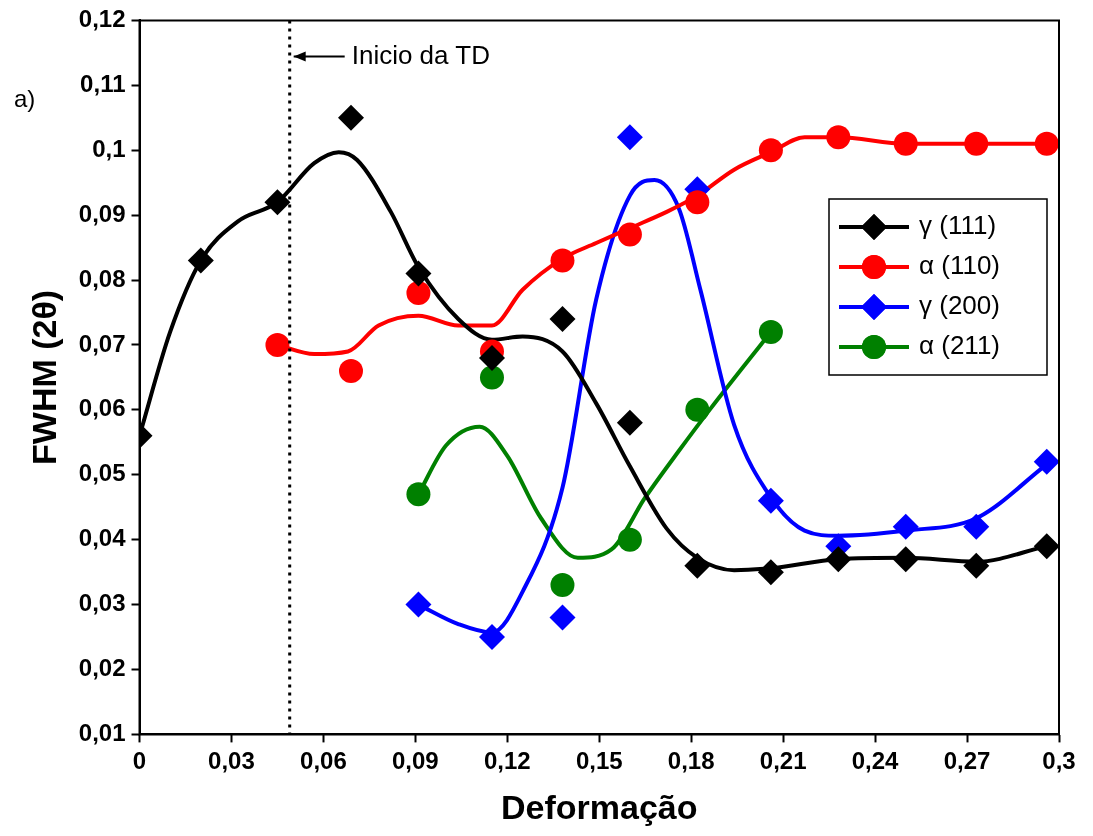 This screenshot has height=836, width=1093. I want to click on y-tick-label: 0,03, so click(102, 603).